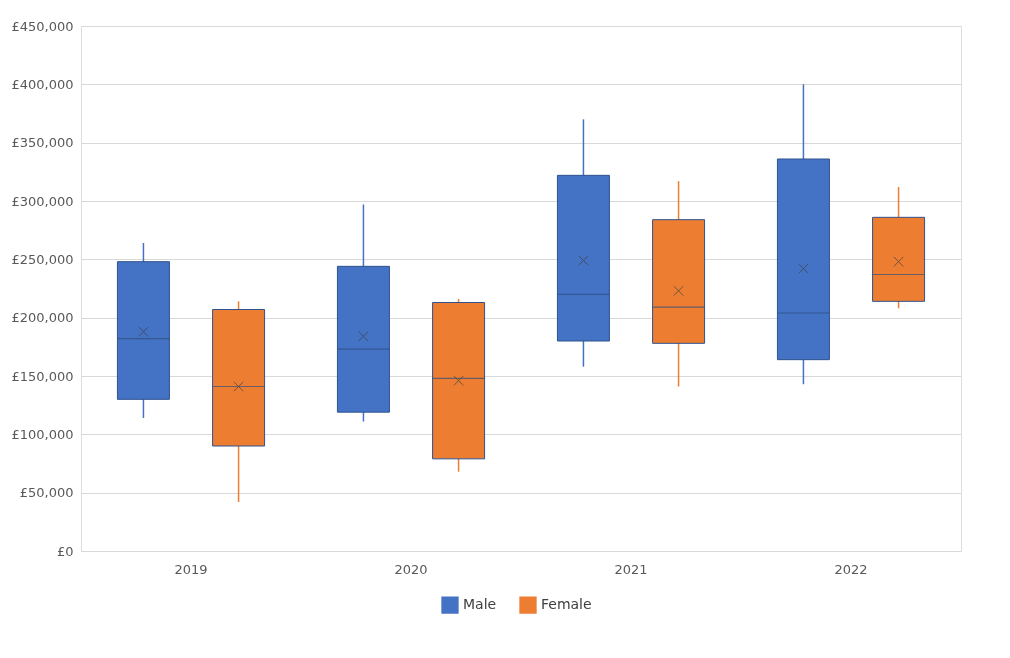 Image resolution: width=1010 pixels, height=658 pixels. Describe the element at coordinates (631, 569) in the screenshot. I see `x-tick-label: 2021` at that location.